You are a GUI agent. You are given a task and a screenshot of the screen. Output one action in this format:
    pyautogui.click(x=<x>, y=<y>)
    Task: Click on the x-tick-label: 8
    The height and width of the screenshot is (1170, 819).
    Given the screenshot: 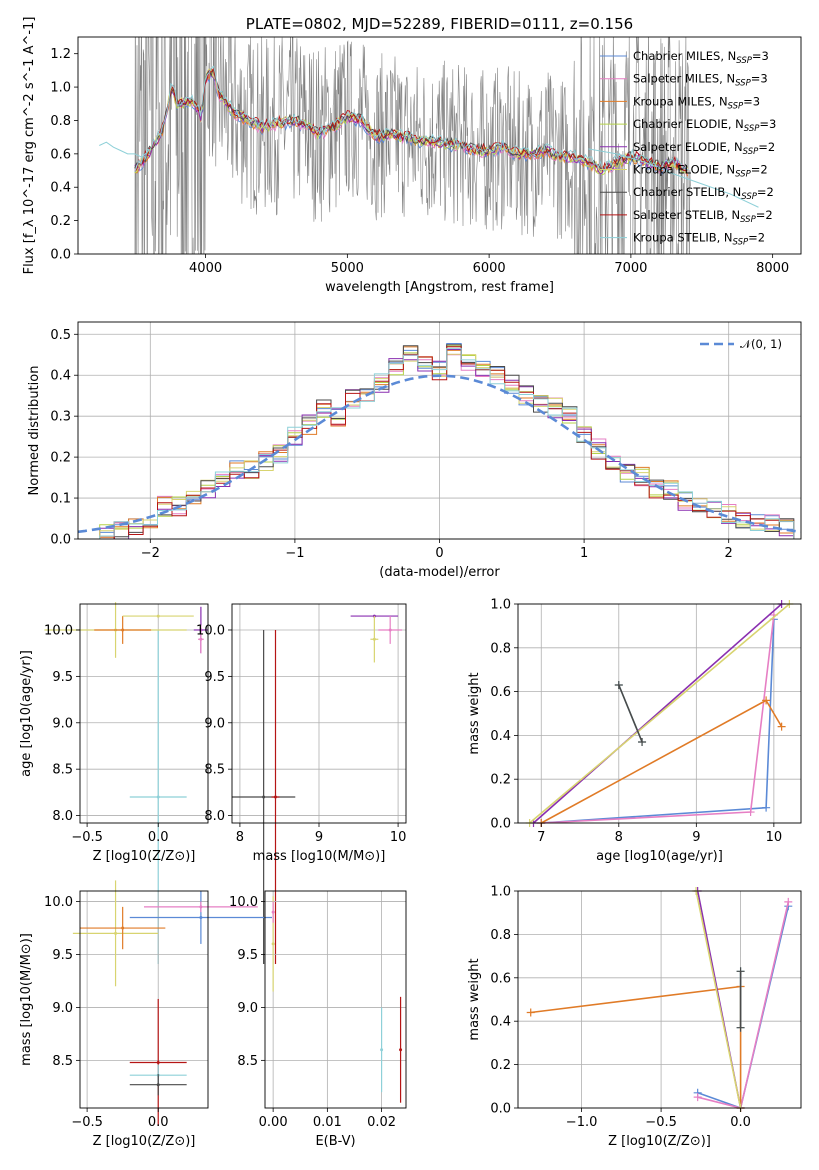 What is the action you would take?
    pyautogui.click(x=619, y=837)
    